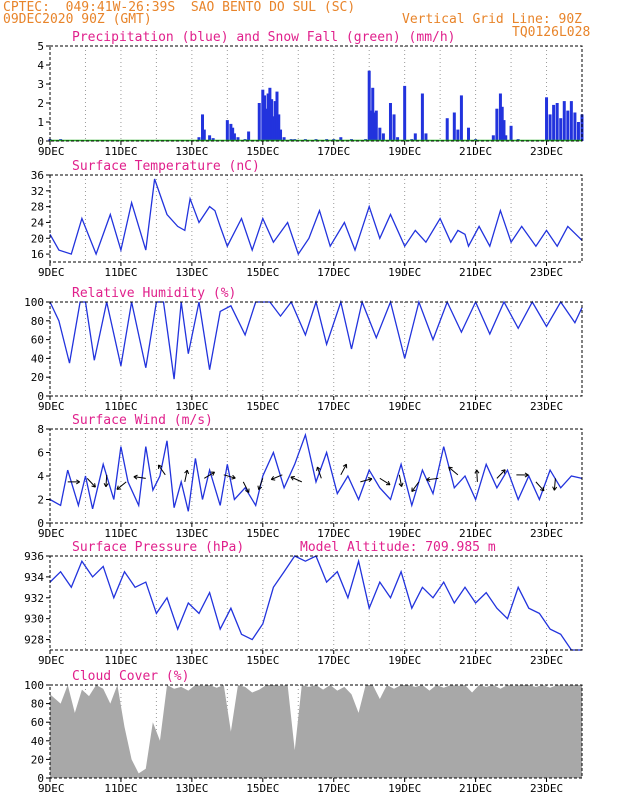 The width and height of the screenshot is (618, 800). What do you see at coordinates (77, 19) in the screenshot?
I see `header-date: 09DEC2020 90Z (GMT)` at bounding box center [77, 19].